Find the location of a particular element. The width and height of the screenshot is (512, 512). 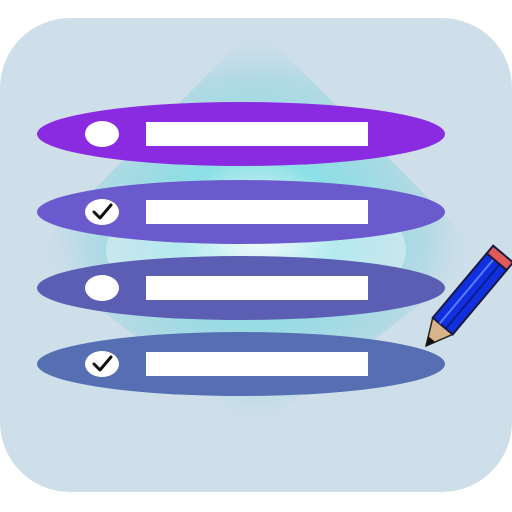

pencil-icon is located at coordinates (468, 296).